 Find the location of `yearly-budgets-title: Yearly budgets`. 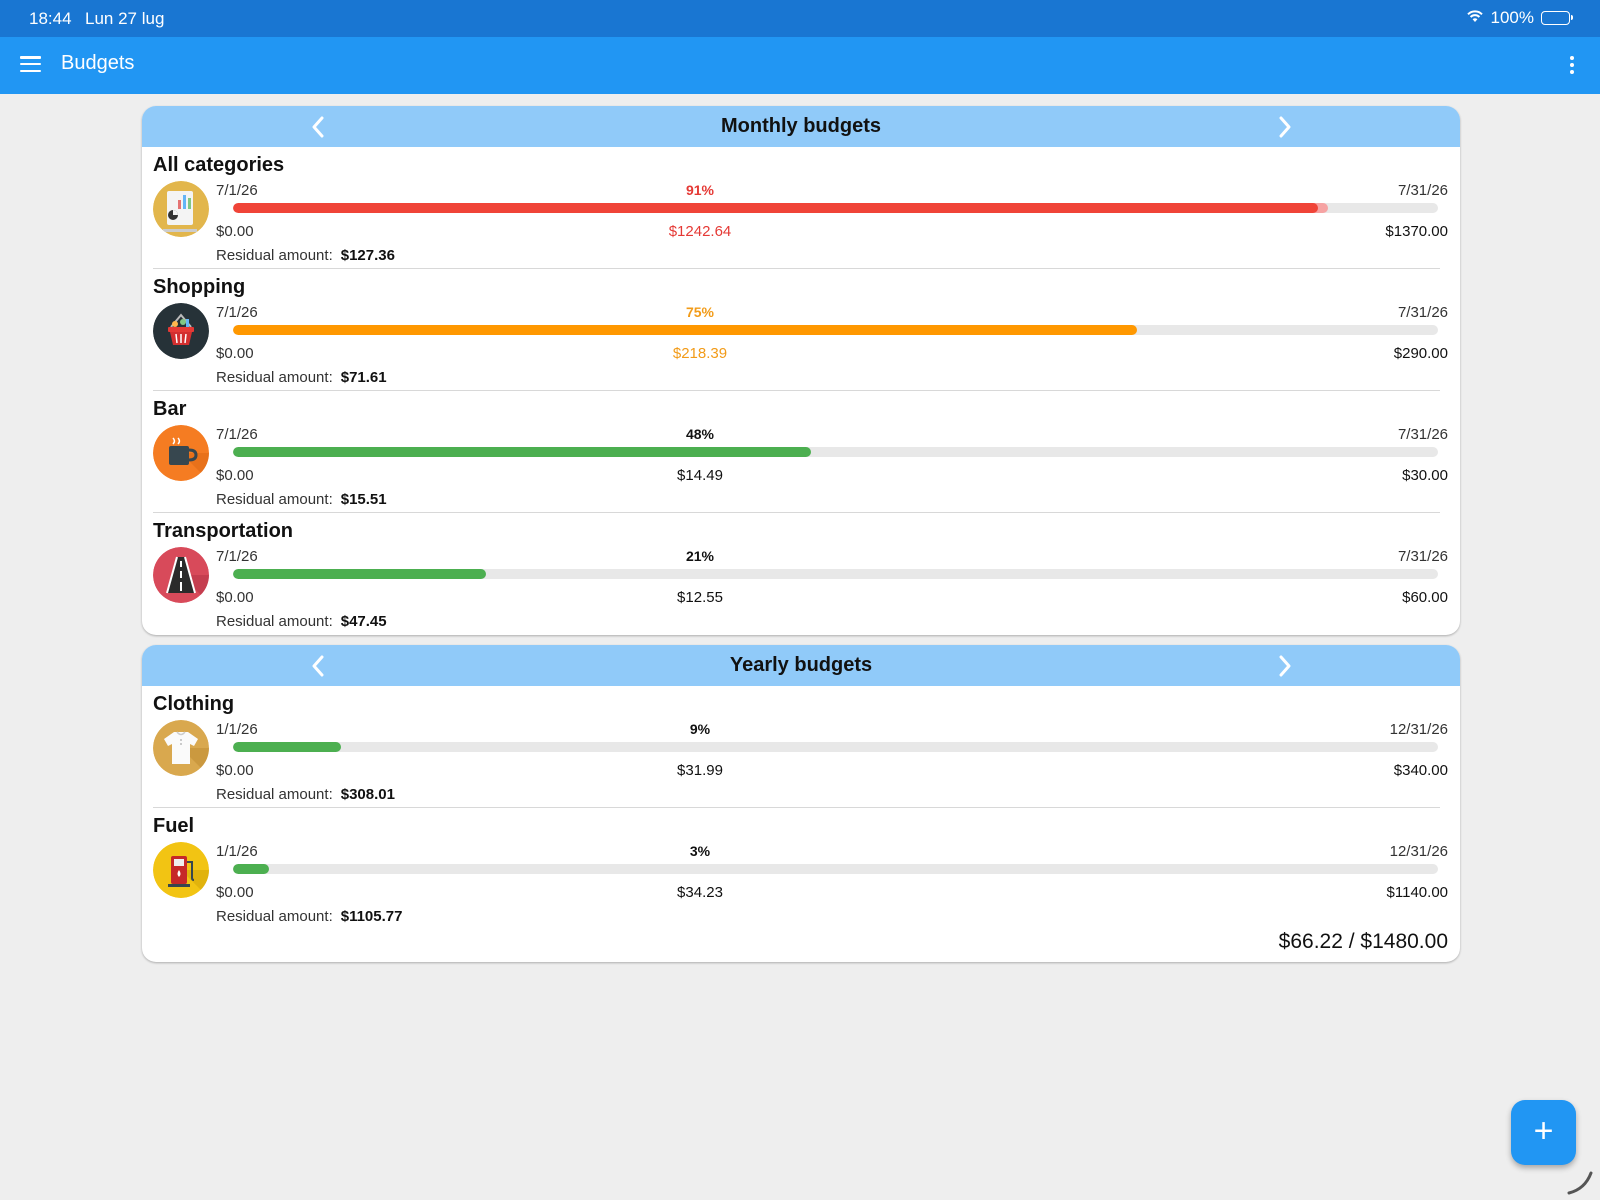

yearly-budgets-title: Yearly budgets is located at coordinates (801, 665).